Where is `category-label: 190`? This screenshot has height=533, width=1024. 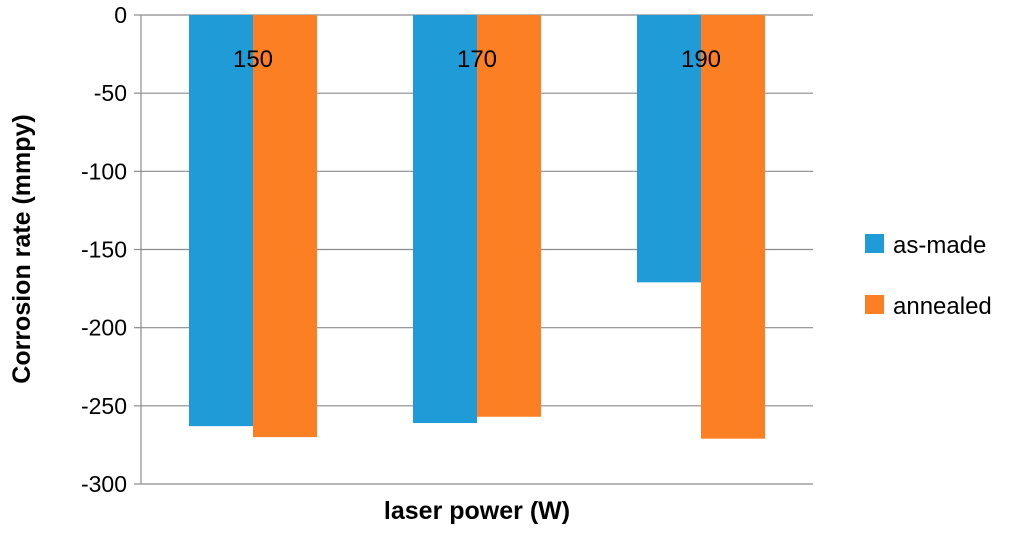
category-label: 190 is located at coordinates (701, 59).